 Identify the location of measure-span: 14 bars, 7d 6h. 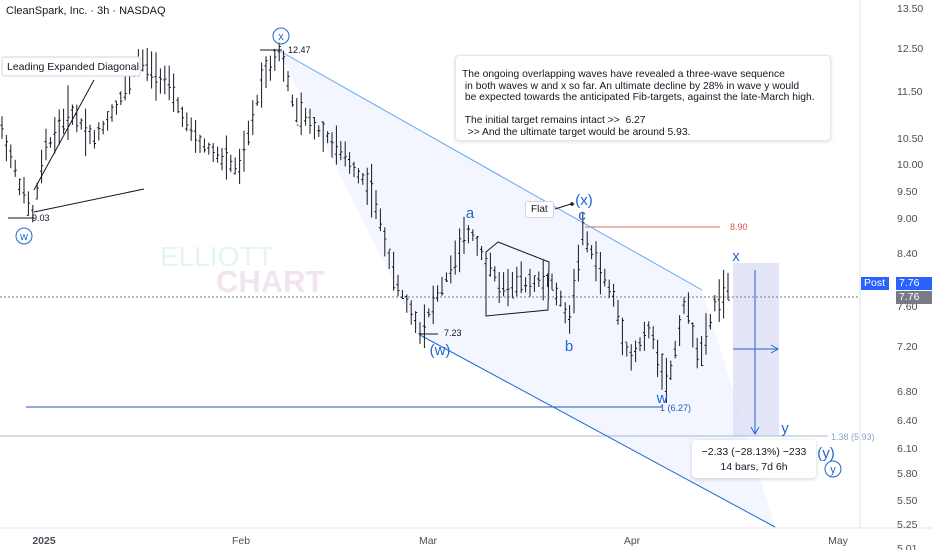
(754, 467).